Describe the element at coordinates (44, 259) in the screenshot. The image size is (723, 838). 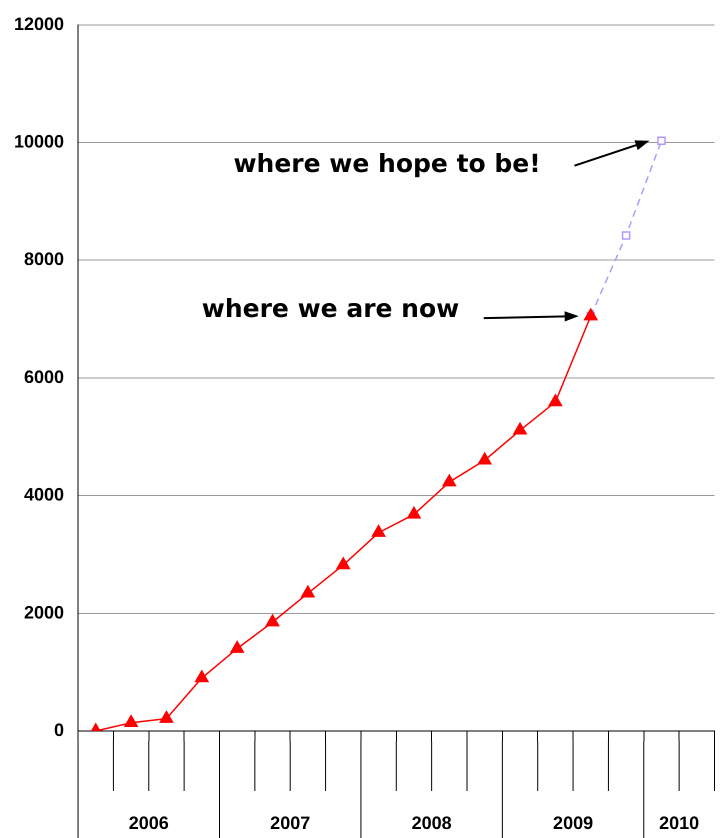
I see `y-tick-label: 8000` at that location.